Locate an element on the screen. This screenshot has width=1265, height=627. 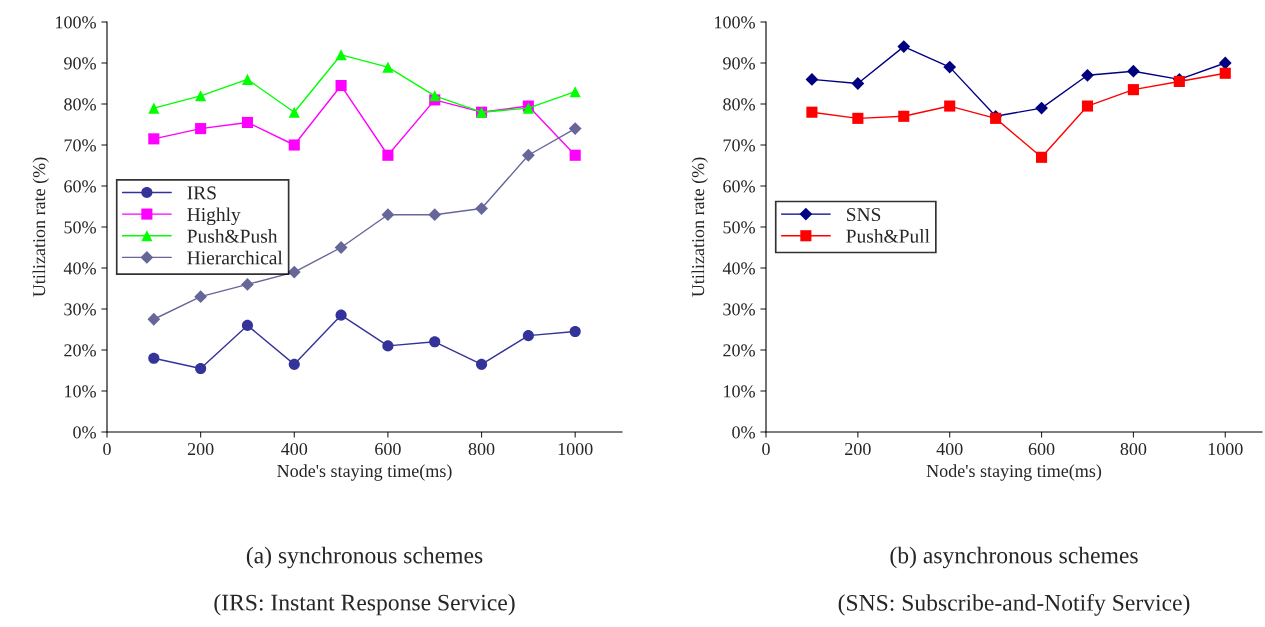
legend-label: Push&Pull is located at coordinates (888, 236).